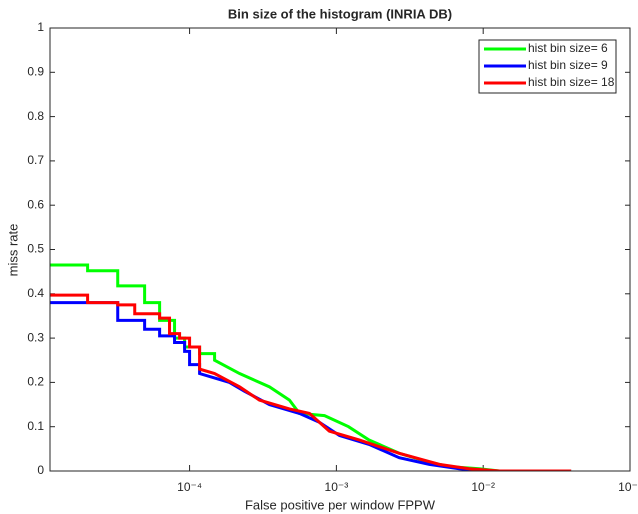  I want to click on y-tick-label: 0.6, so click(35, 204).